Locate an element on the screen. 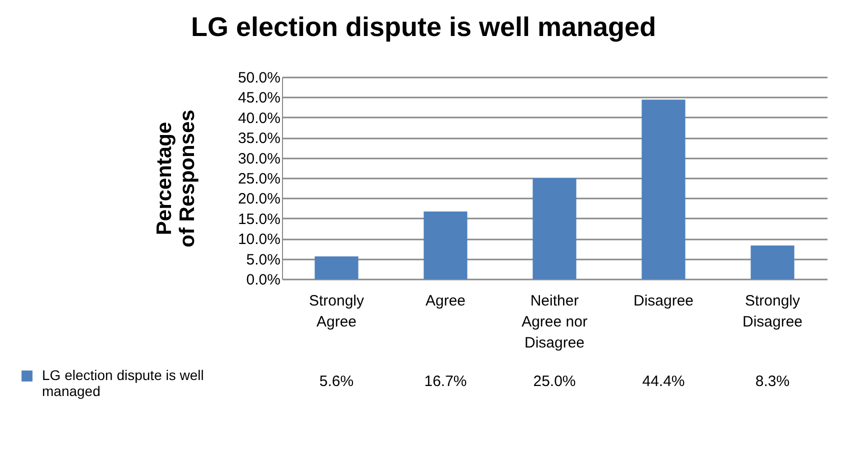 Image resolution: width=865 pixels, height=466 pixels. x-tick-label: Neither Agree nor Disagree is located at coordinates (555, 322).